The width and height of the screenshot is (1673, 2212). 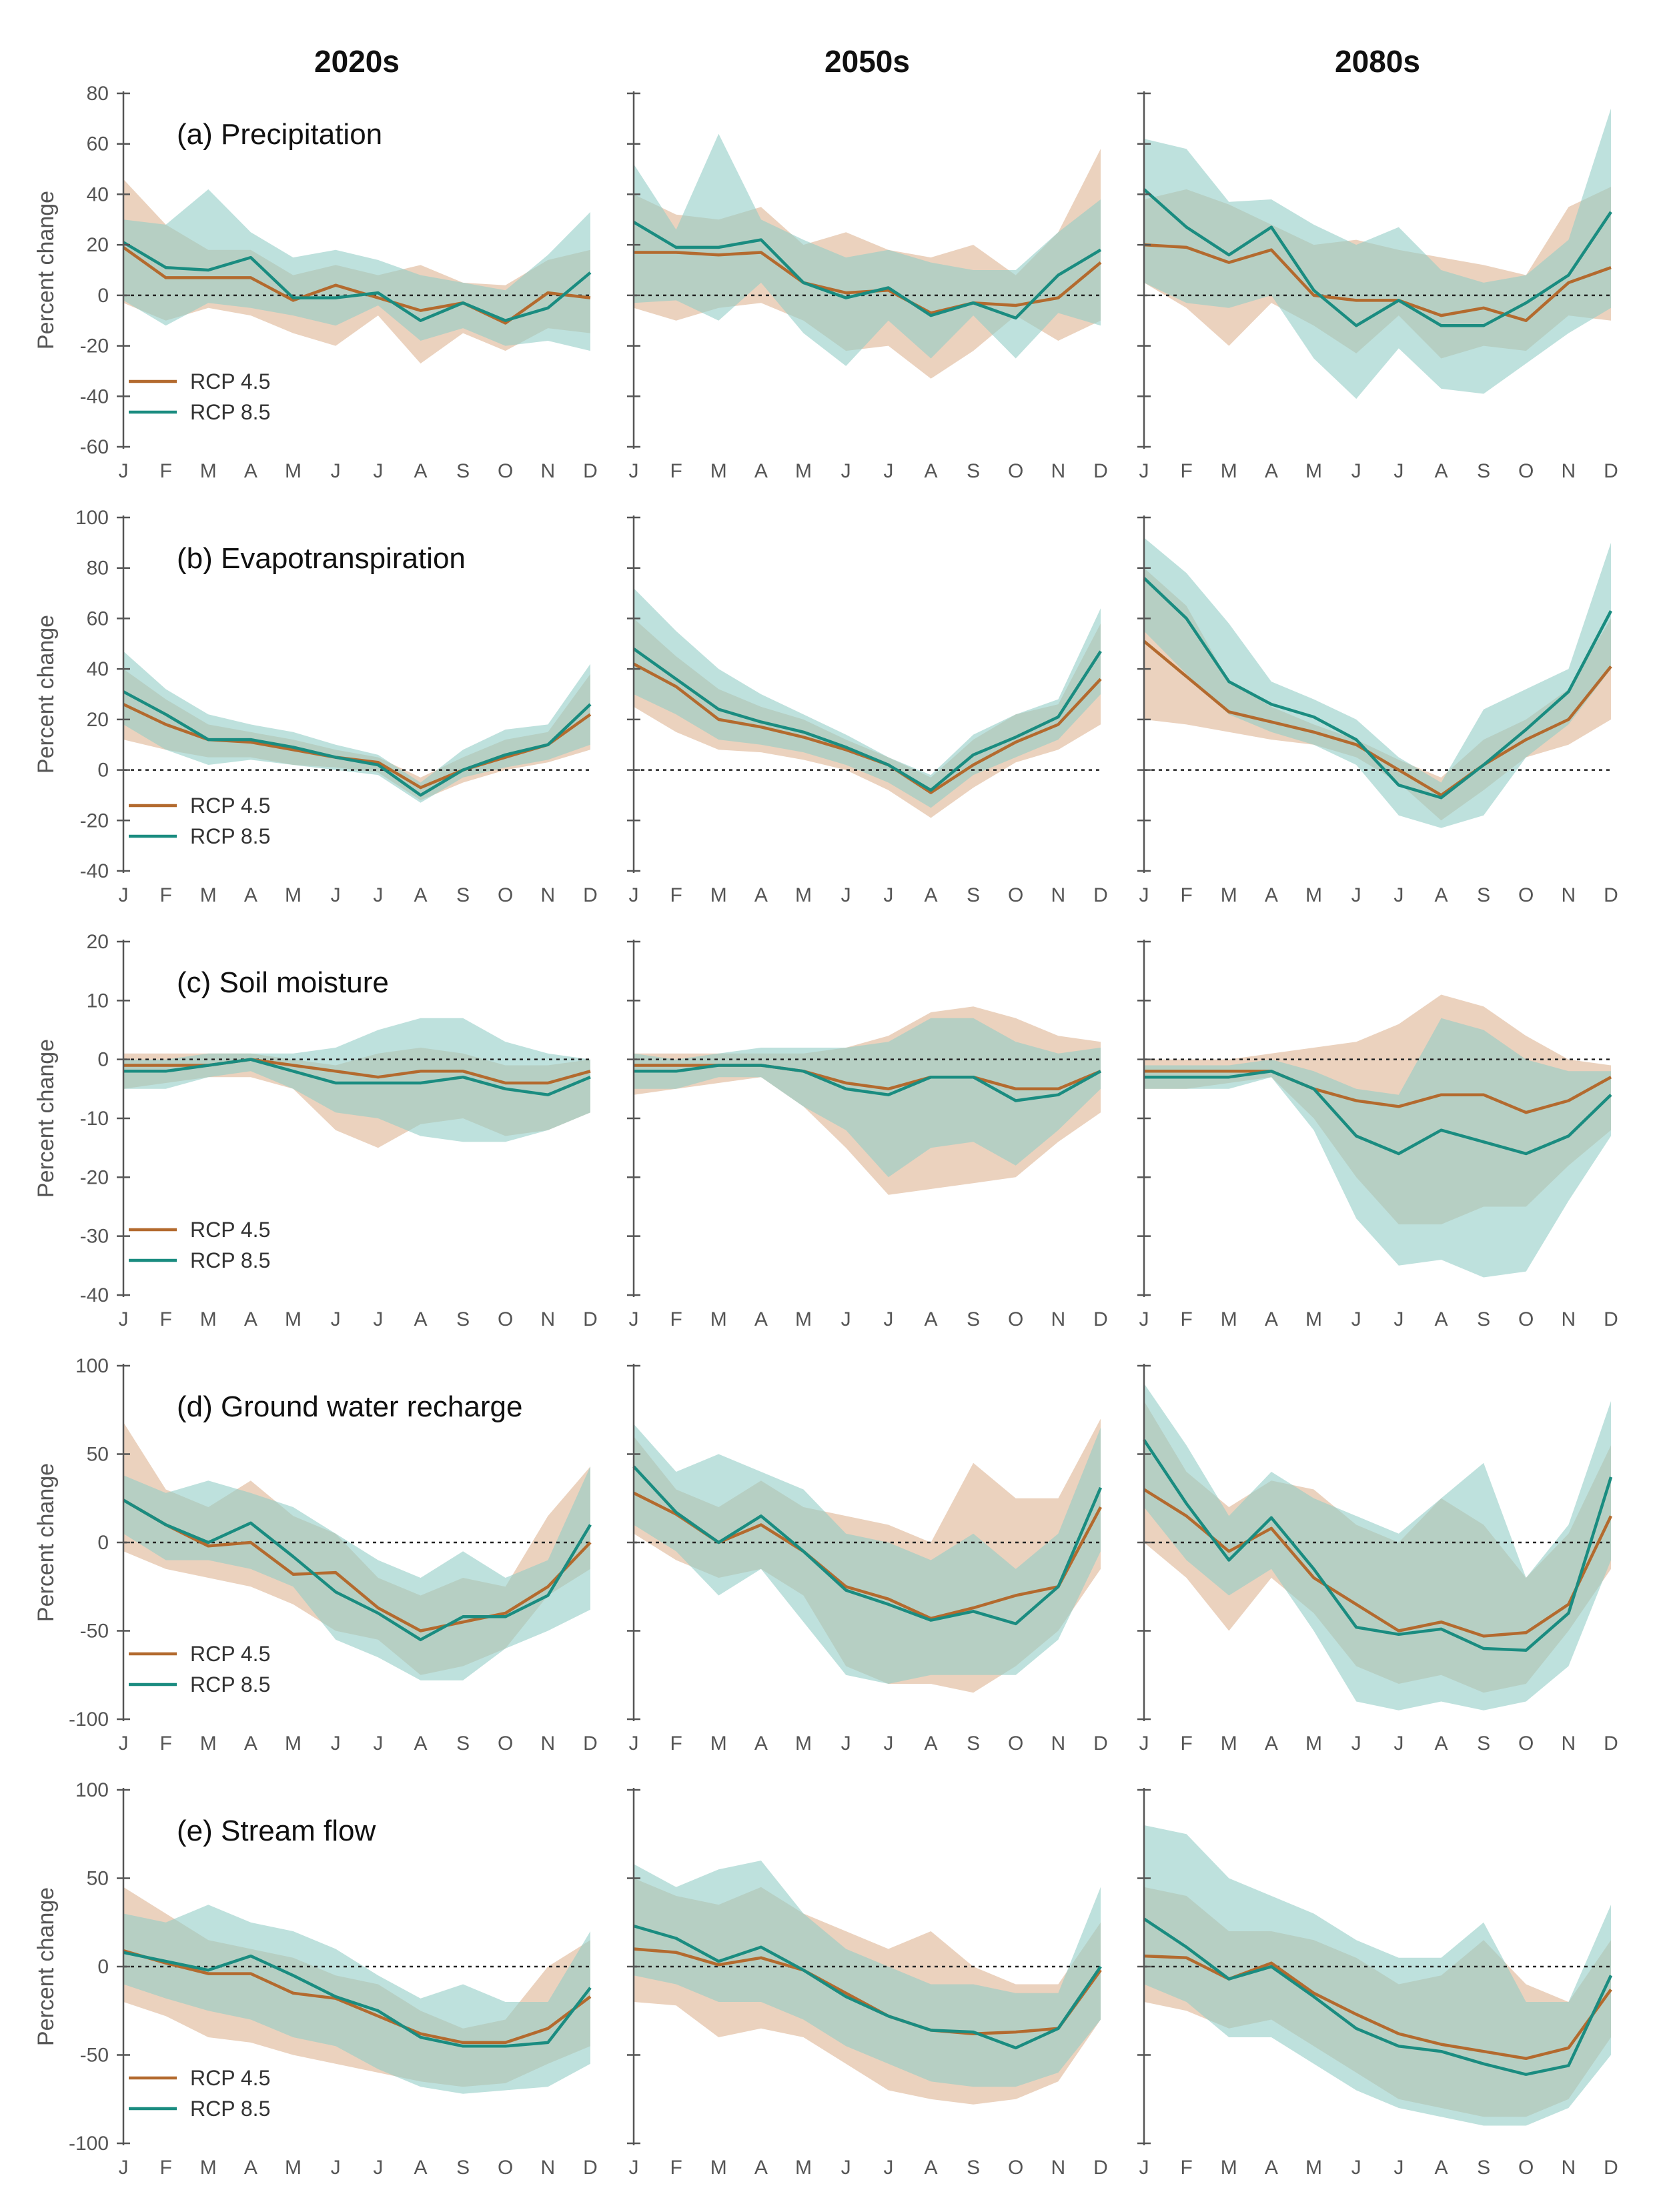 What do you see at coordinates (92, 1366) in the screenshot?
I see `y-tick-label: 100` at bounding box center [92, 1366].